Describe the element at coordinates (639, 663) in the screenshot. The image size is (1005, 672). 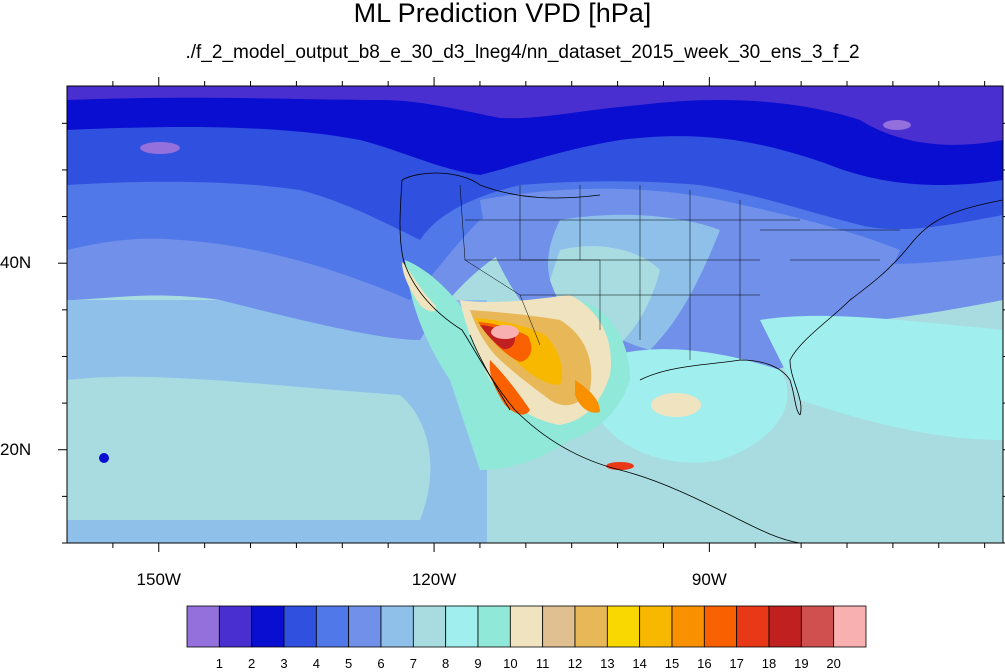
I see `colorbar-tick-label: 14` at that location.